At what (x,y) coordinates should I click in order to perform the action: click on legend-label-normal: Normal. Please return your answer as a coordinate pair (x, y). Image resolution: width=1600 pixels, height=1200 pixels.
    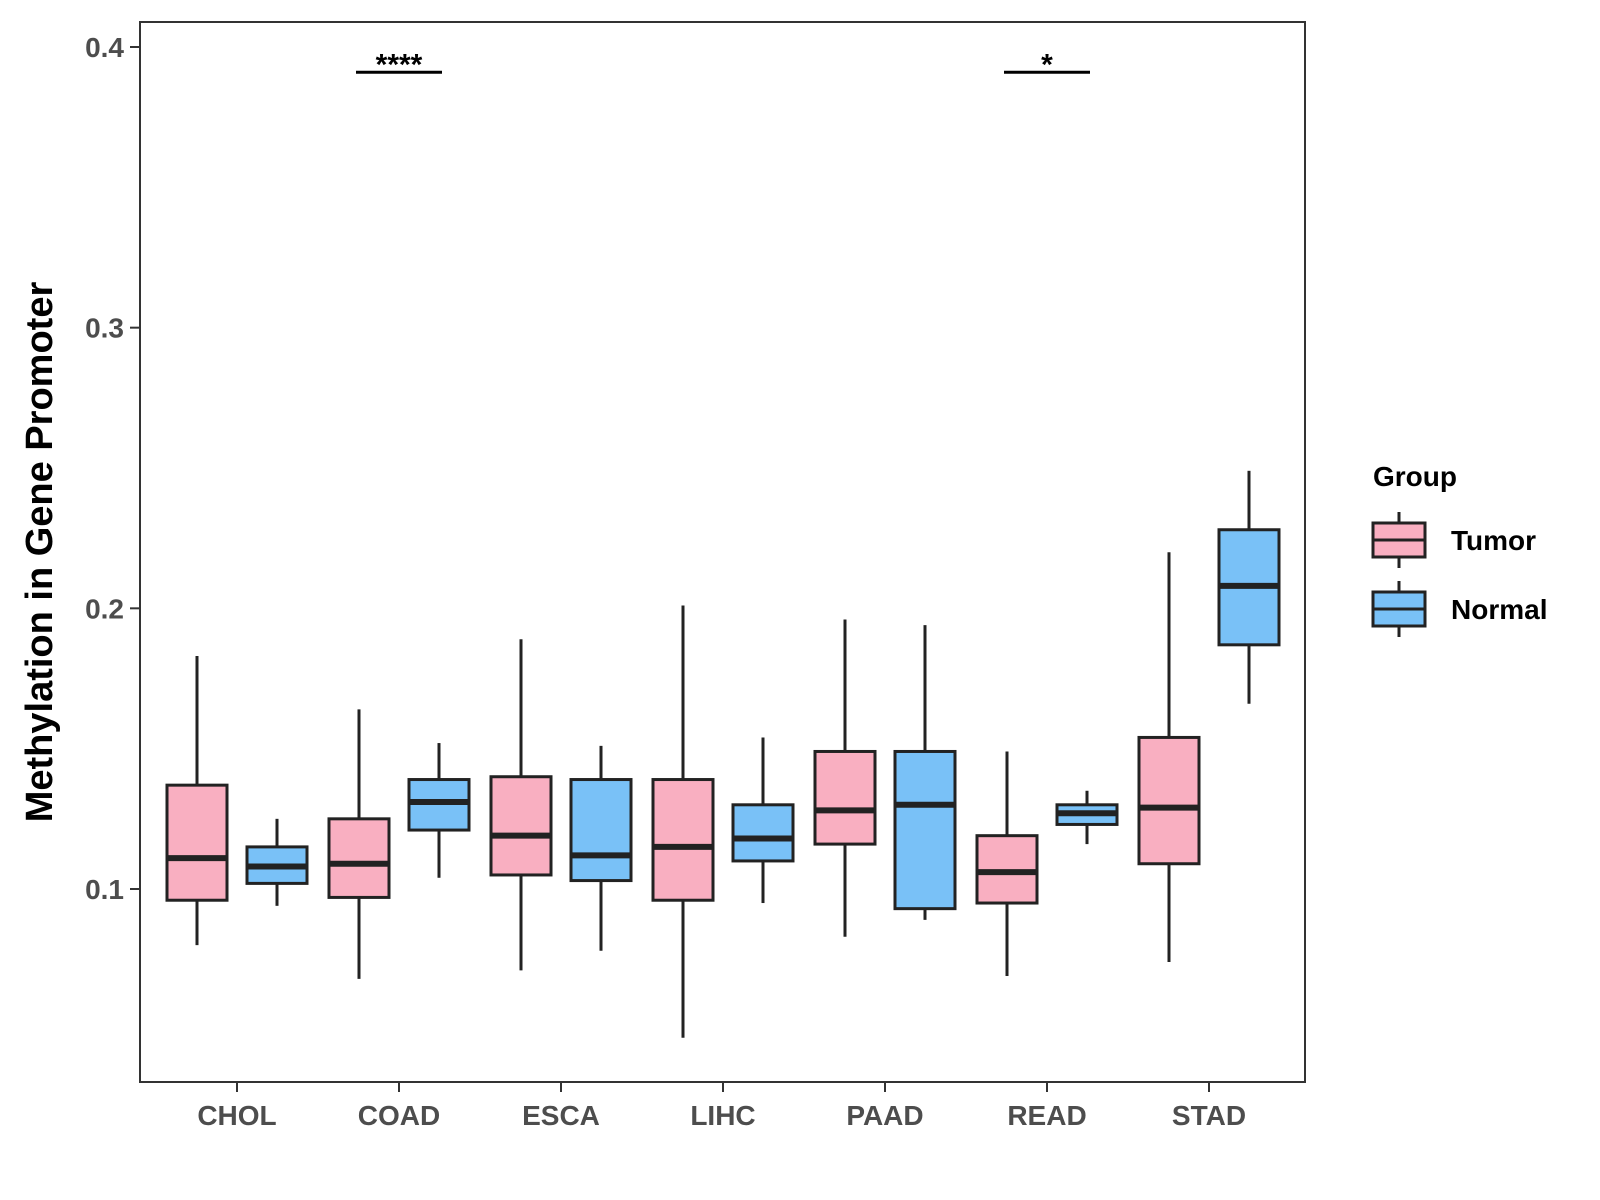
    Looking at the image, I should click on (1499, 609).